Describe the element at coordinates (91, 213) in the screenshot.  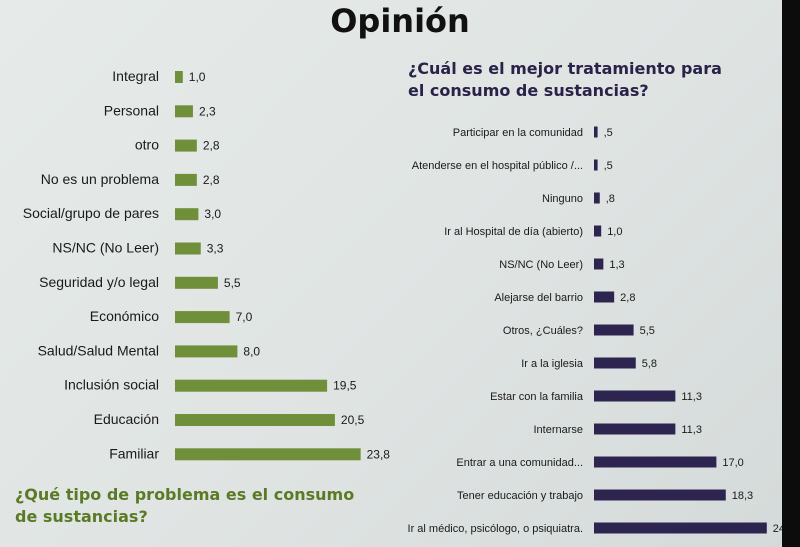
I see `category-label: Social/grupo de pares` at that location.